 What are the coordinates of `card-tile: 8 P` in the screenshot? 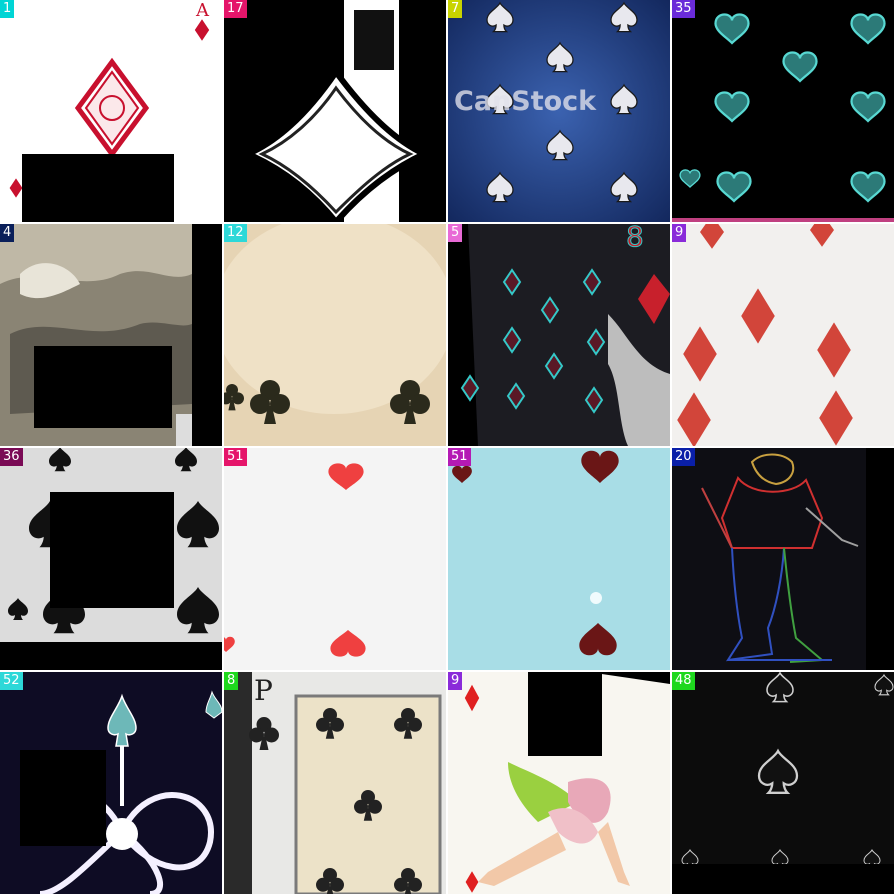 It's located at (335, 783).